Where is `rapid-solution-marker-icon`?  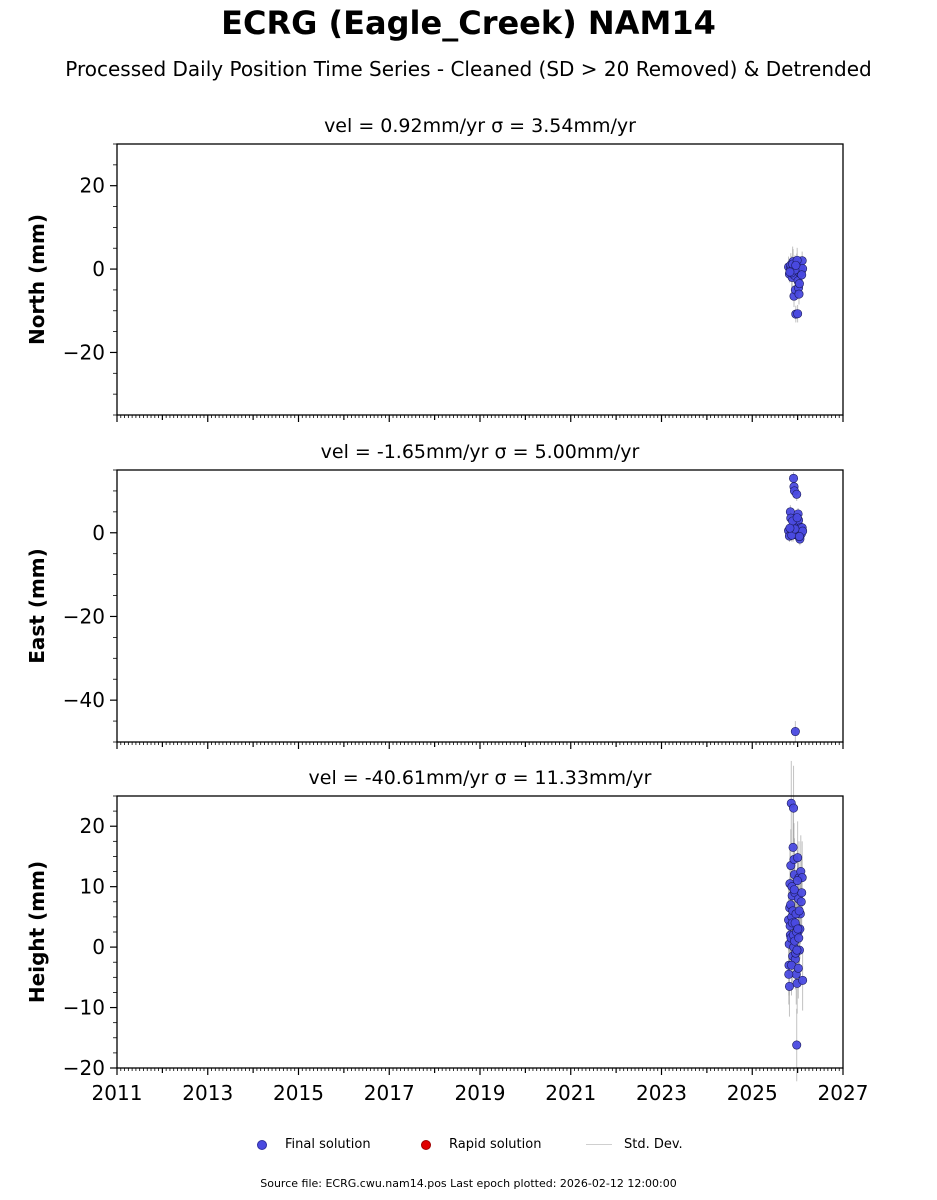 rapid-solution-marker-icon is located at coordinates (426, 1144).